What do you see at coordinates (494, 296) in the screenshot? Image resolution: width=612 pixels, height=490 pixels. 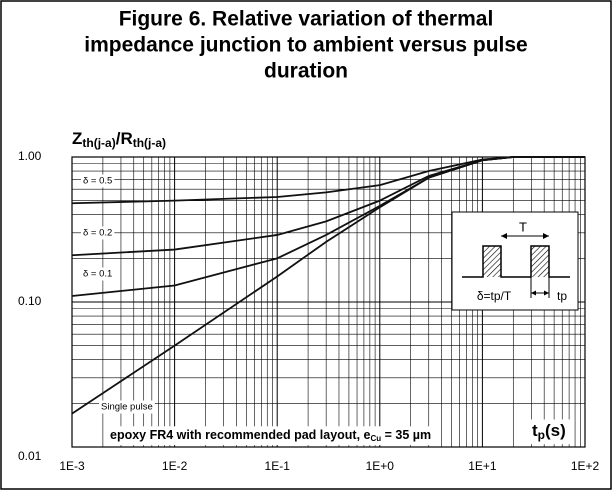 I see `inset-label: δ=tp/T` at bounding box center [494, 296].